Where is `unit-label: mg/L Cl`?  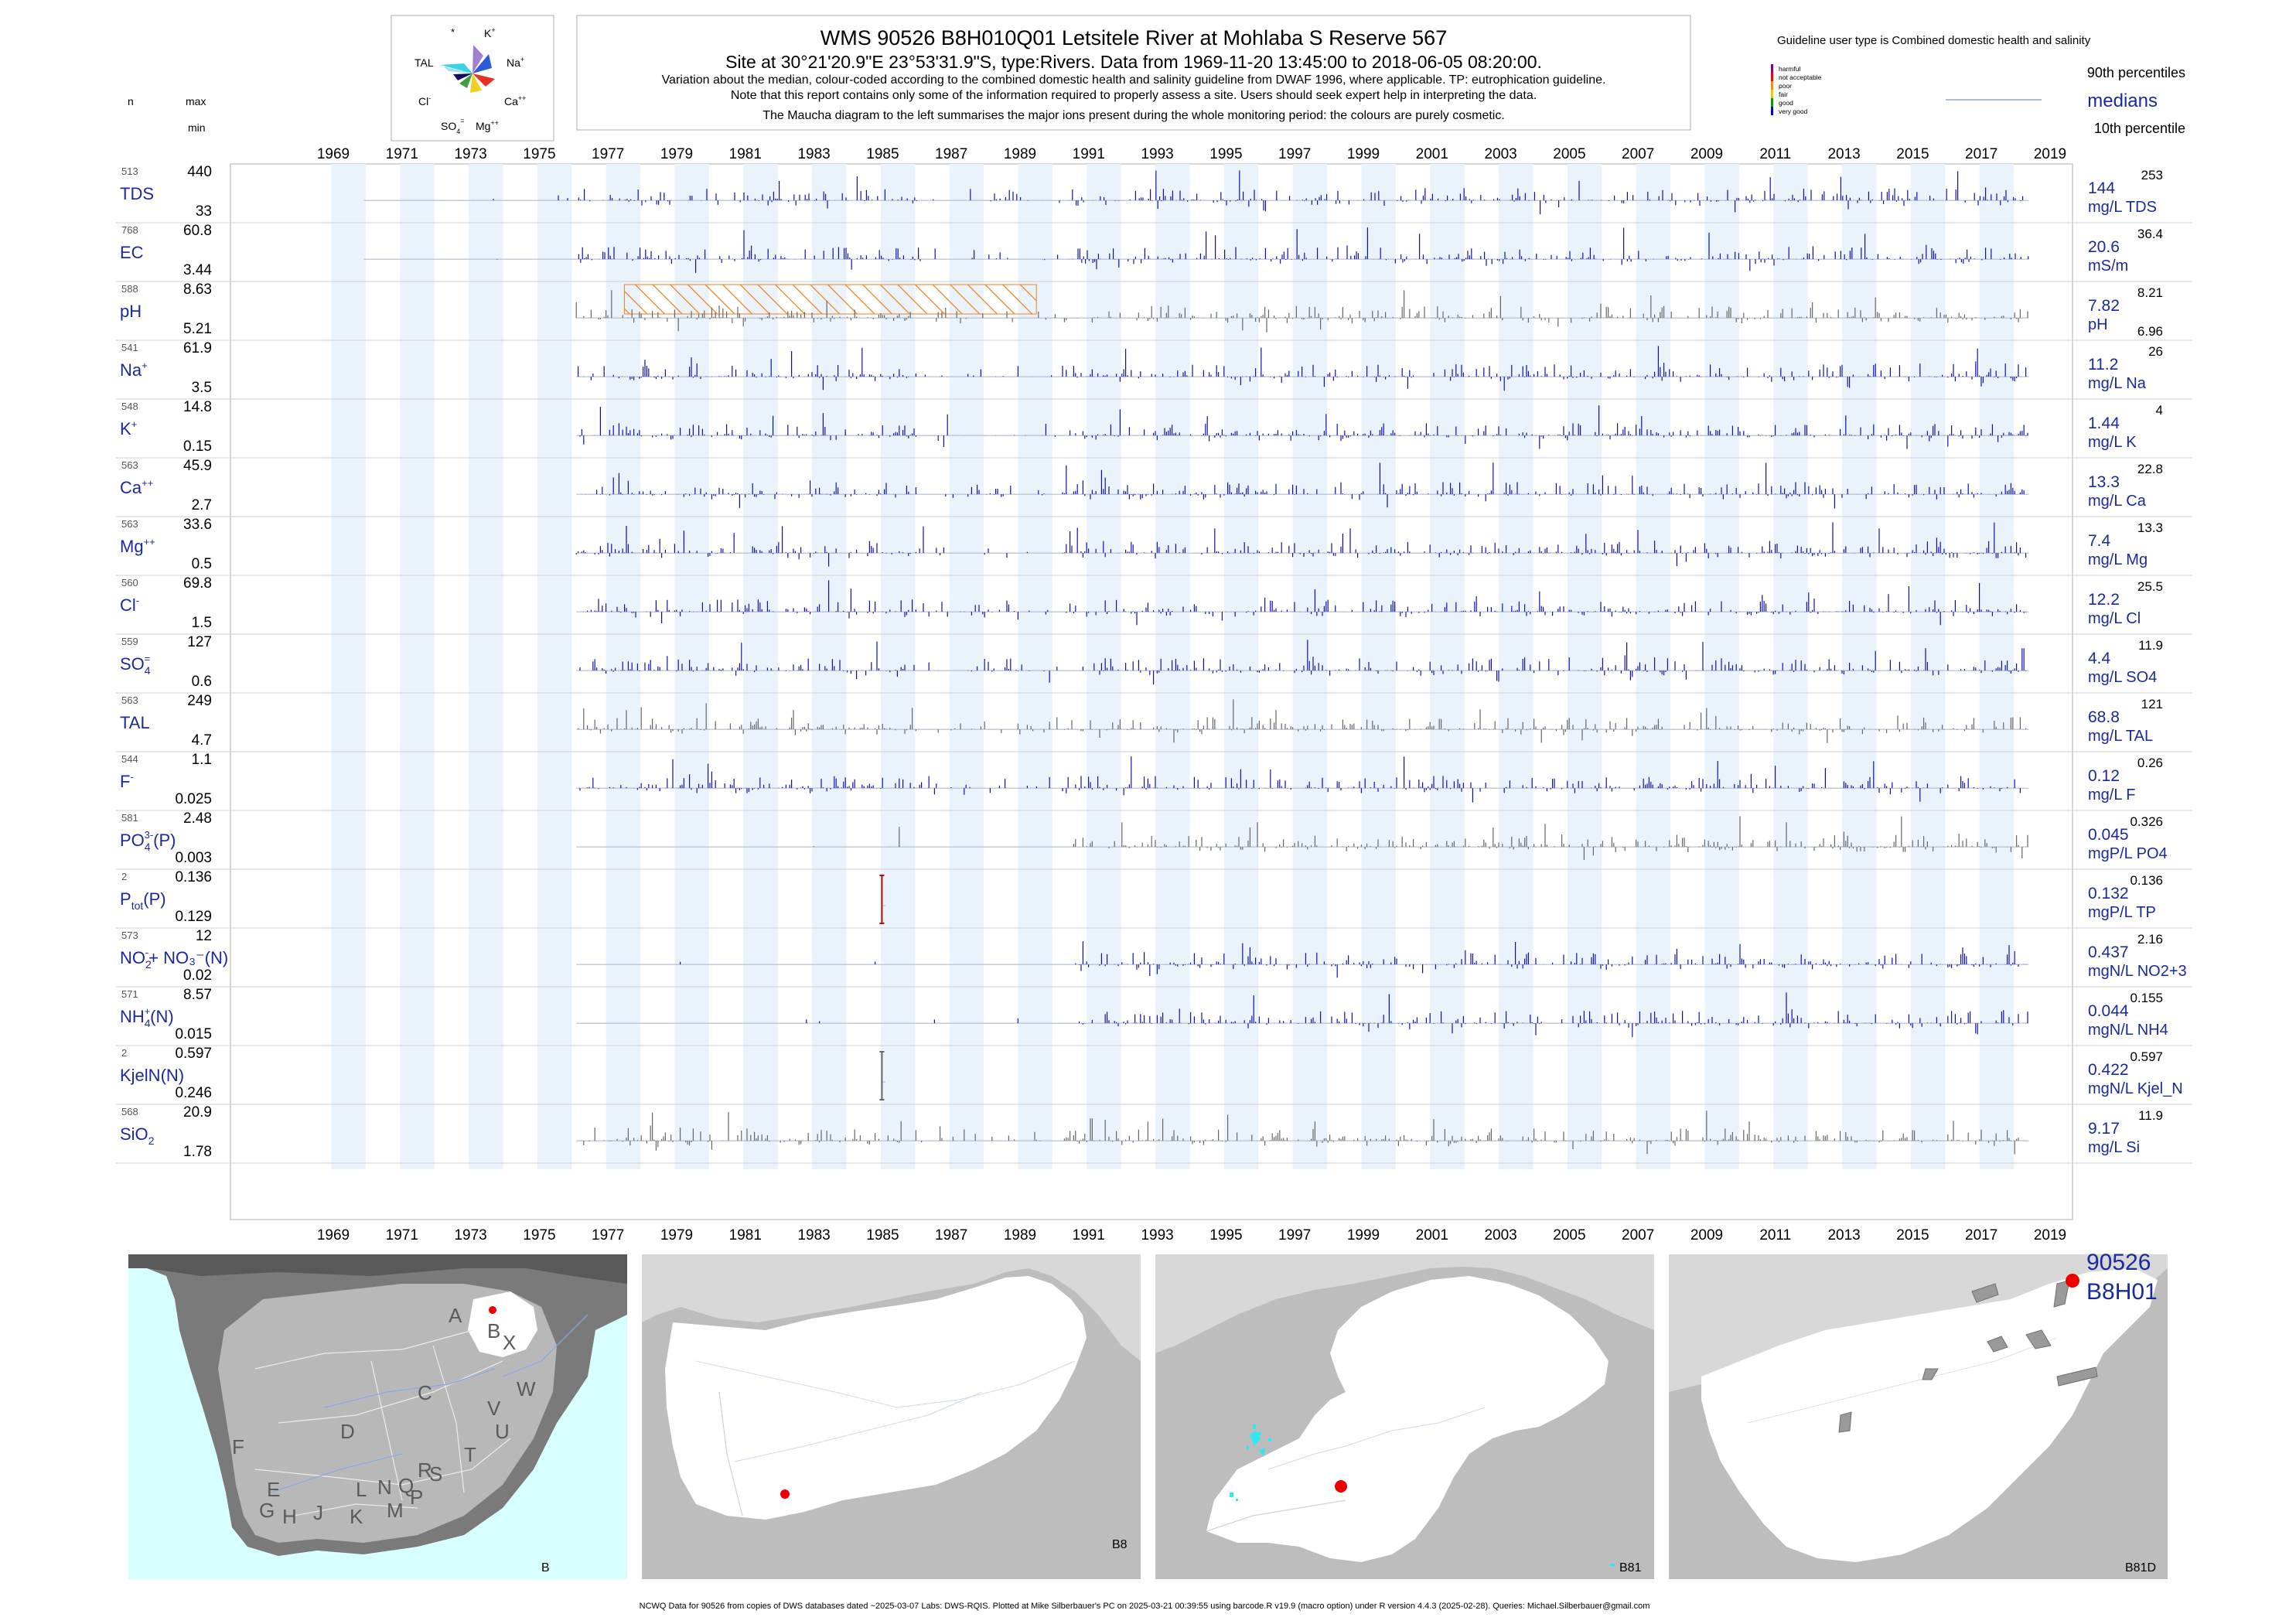 unit-label: mg/L Cl is located at coordinates (2114, 618).